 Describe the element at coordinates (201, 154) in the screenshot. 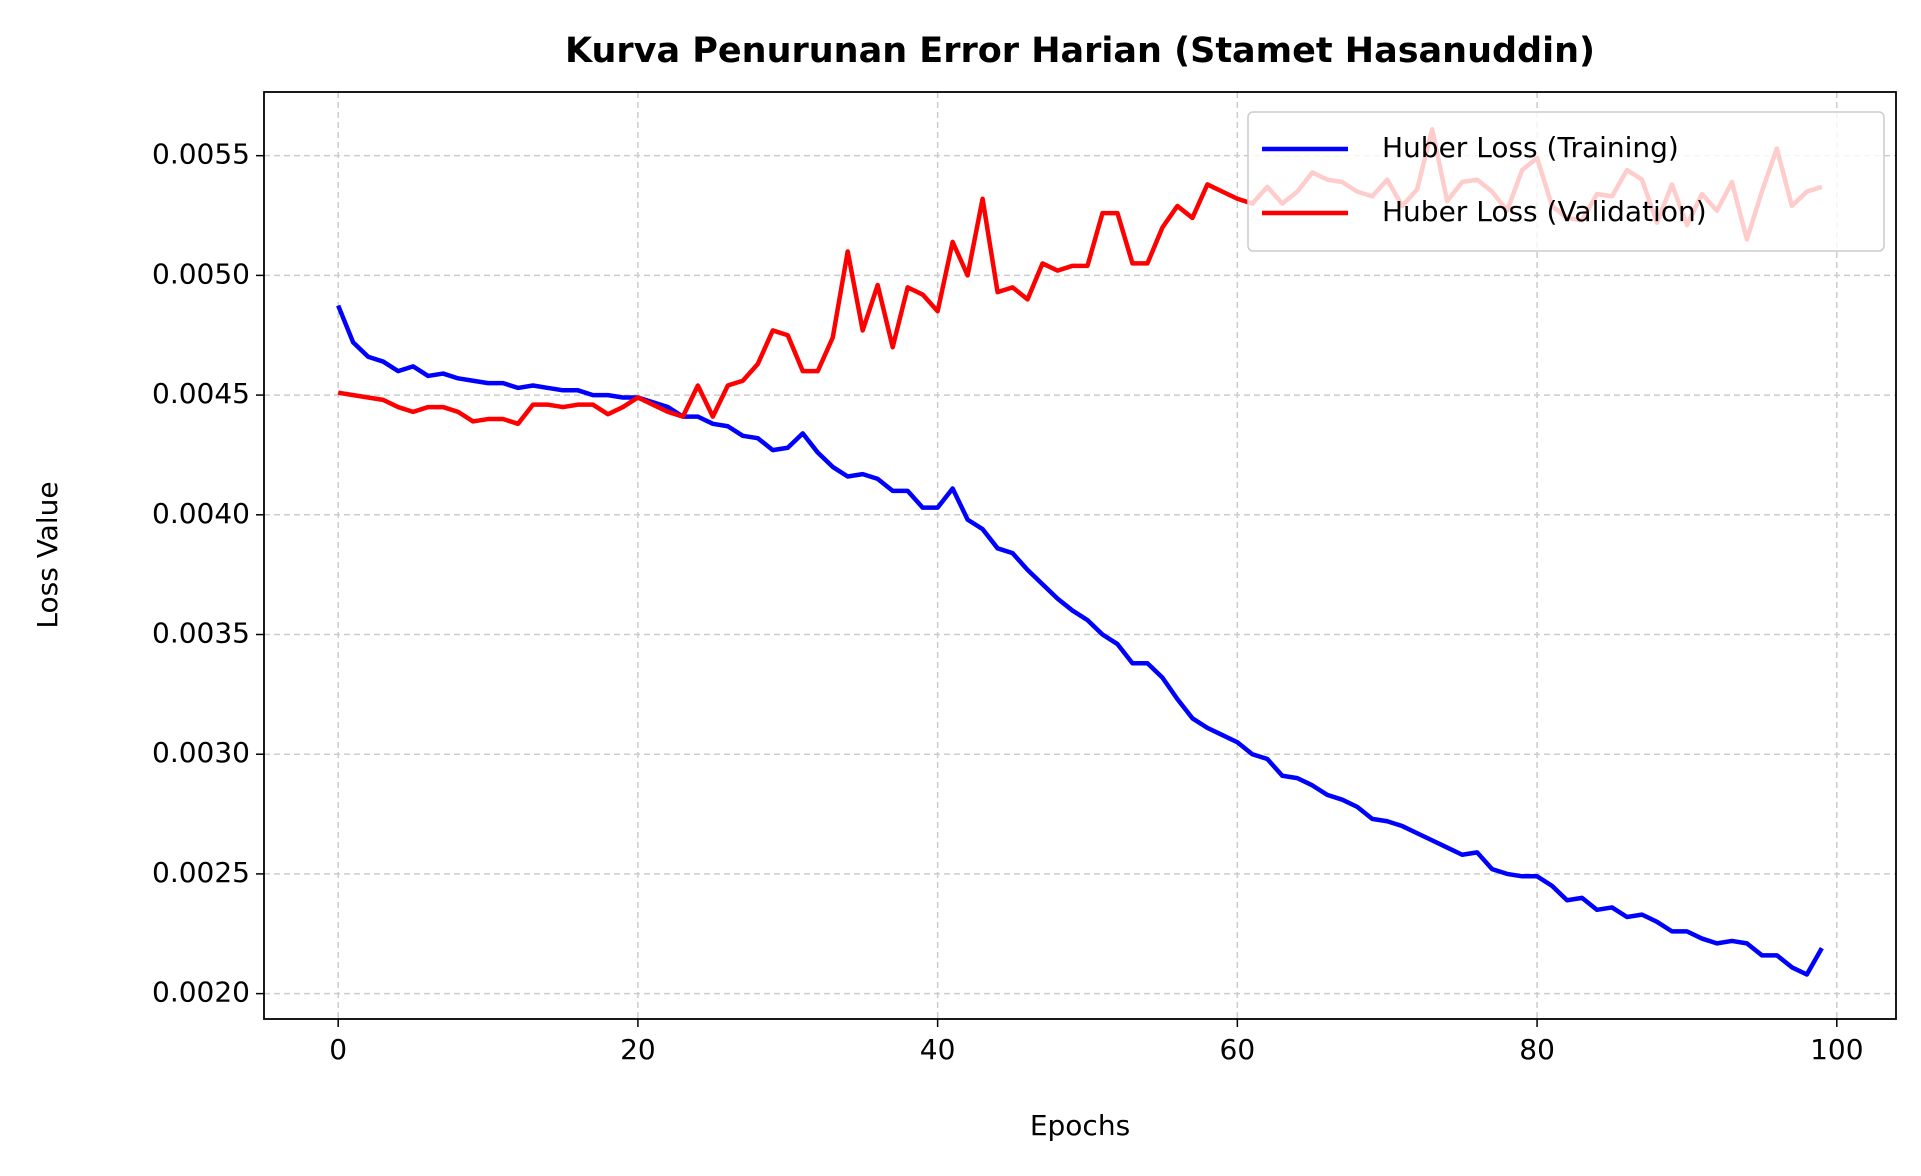

I see `y-tick-label: 0.0055` at that location.